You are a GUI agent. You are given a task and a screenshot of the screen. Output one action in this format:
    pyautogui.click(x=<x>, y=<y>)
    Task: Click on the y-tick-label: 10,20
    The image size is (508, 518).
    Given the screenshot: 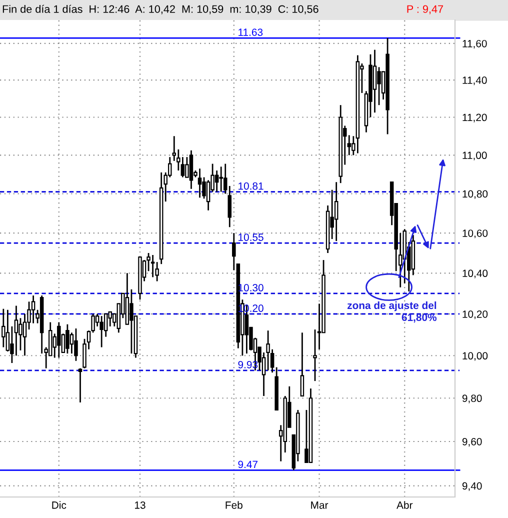 What is the action you would take?
    pyautogui.click(x=475, y=315)
    